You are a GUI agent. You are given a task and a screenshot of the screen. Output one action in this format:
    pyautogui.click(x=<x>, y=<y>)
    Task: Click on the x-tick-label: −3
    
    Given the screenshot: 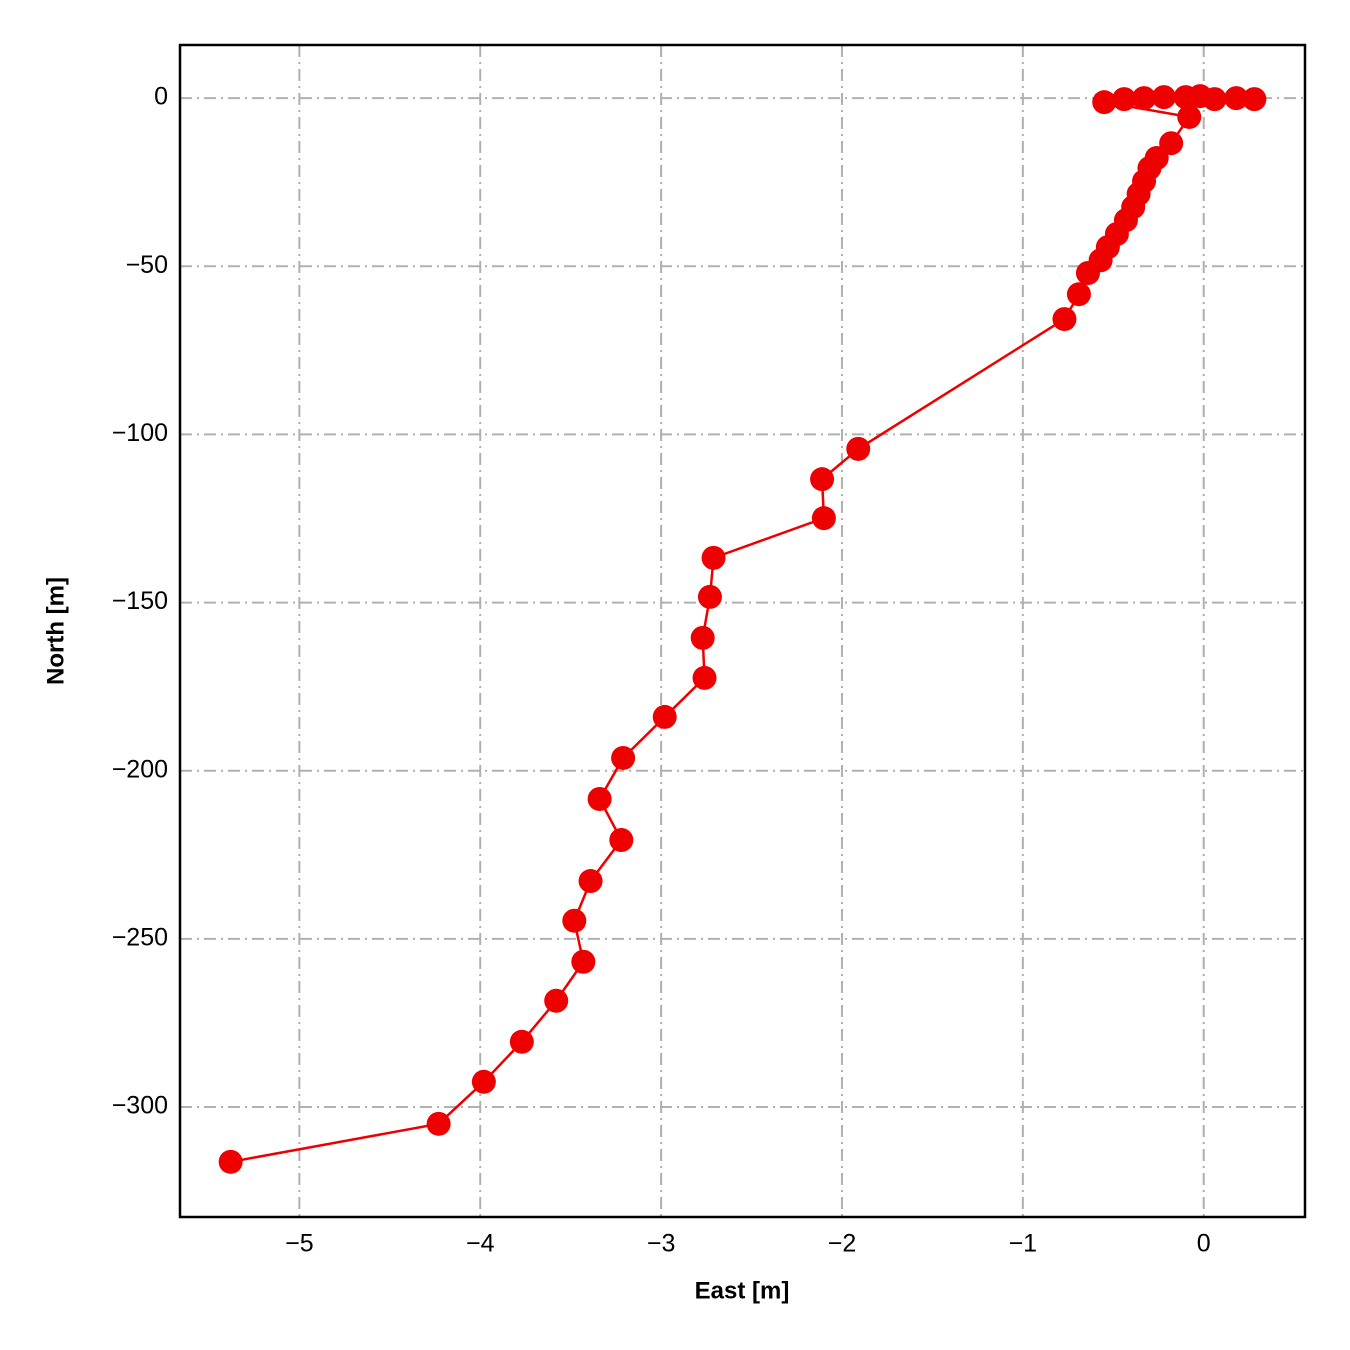 What is the action you would take?
    pyautogui.click(x=661, y=1244)
    